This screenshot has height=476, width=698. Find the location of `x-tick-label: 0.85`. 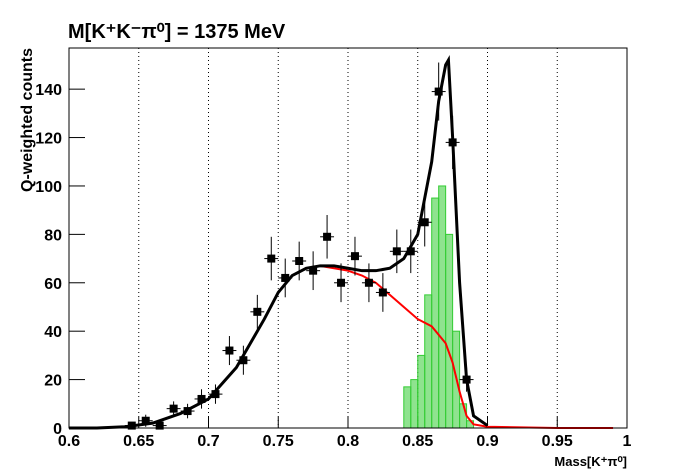

x-tick-label: 0.85 is located at coordinates (417, 441).